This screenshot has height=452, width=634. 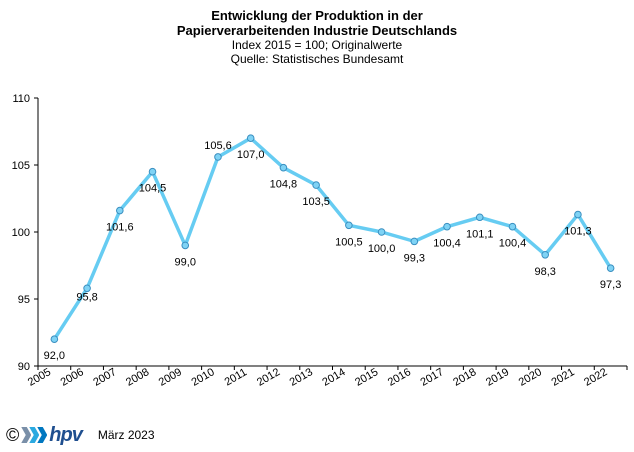 What do you see at coordinates (268, 377) in the screenshot?
I see `x-tick-label: 2012` at bounding box center [268, 377].